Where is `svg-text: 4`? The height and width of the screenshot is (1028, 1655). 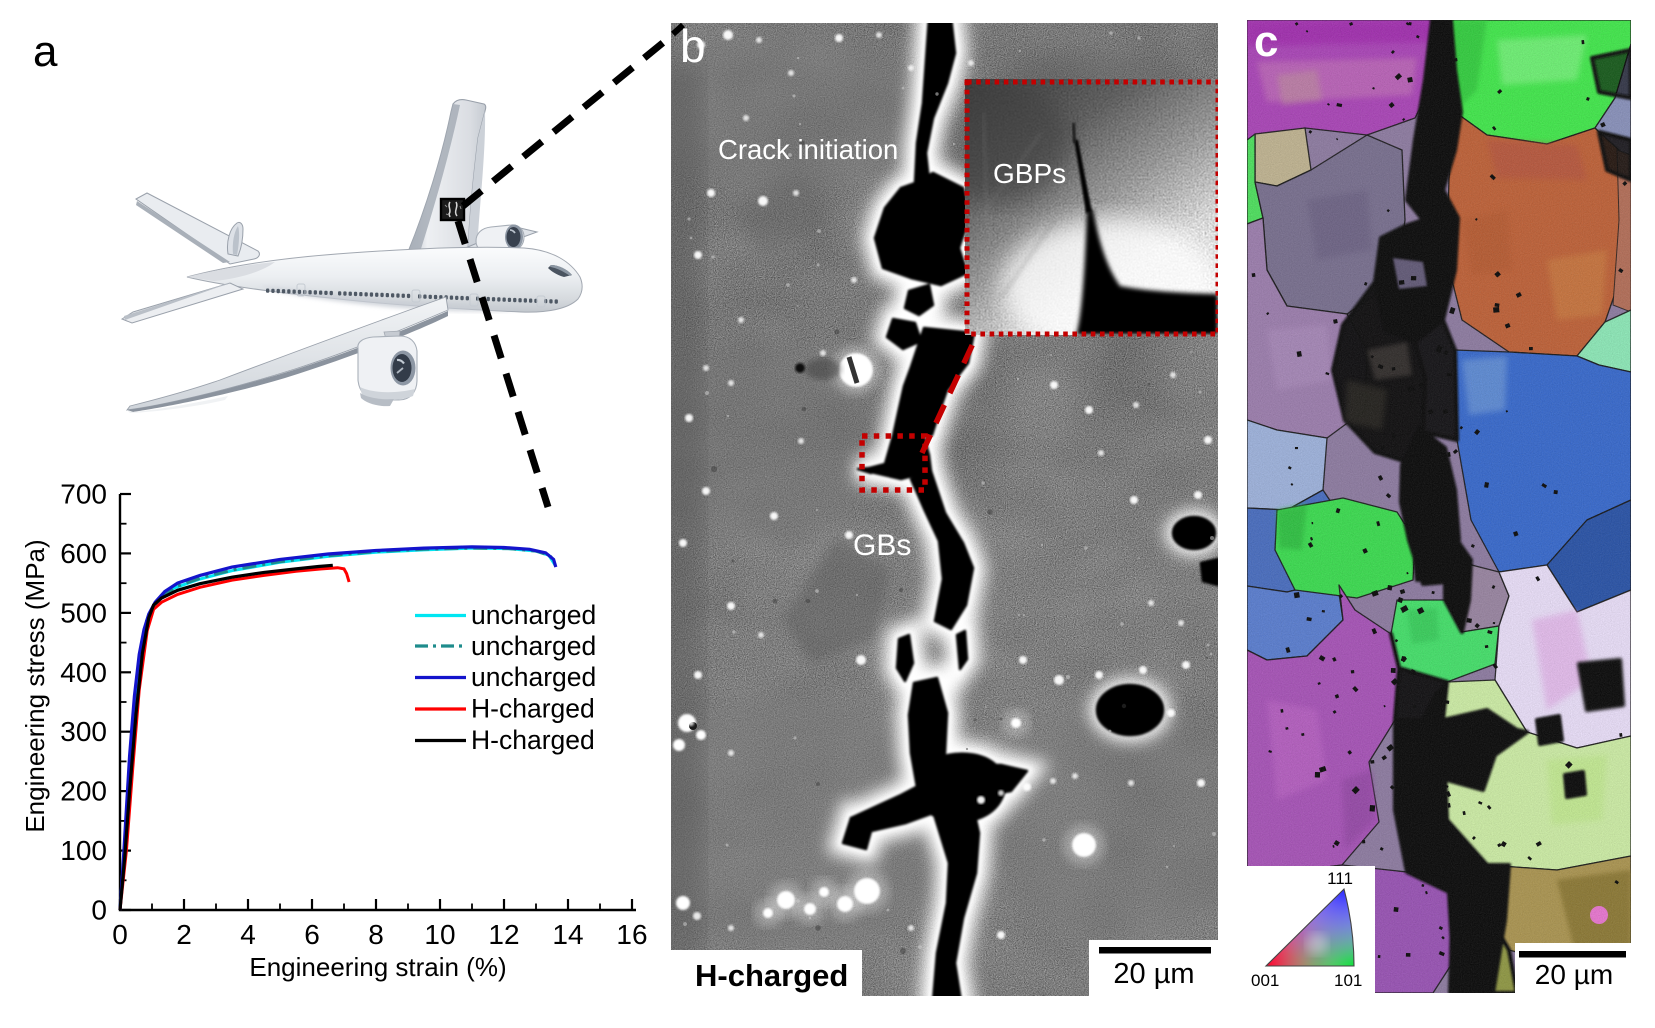 svg-text: 4 is located at coordinates (248, 934).